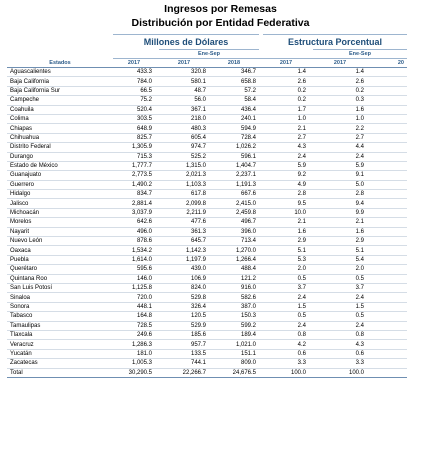 The width and height of the screenshot is (441, 458). I want to click on table-row: Oaxaca 1,534.2 1,142.3 1,270.0 5.1 5.1, so click(207, 250).